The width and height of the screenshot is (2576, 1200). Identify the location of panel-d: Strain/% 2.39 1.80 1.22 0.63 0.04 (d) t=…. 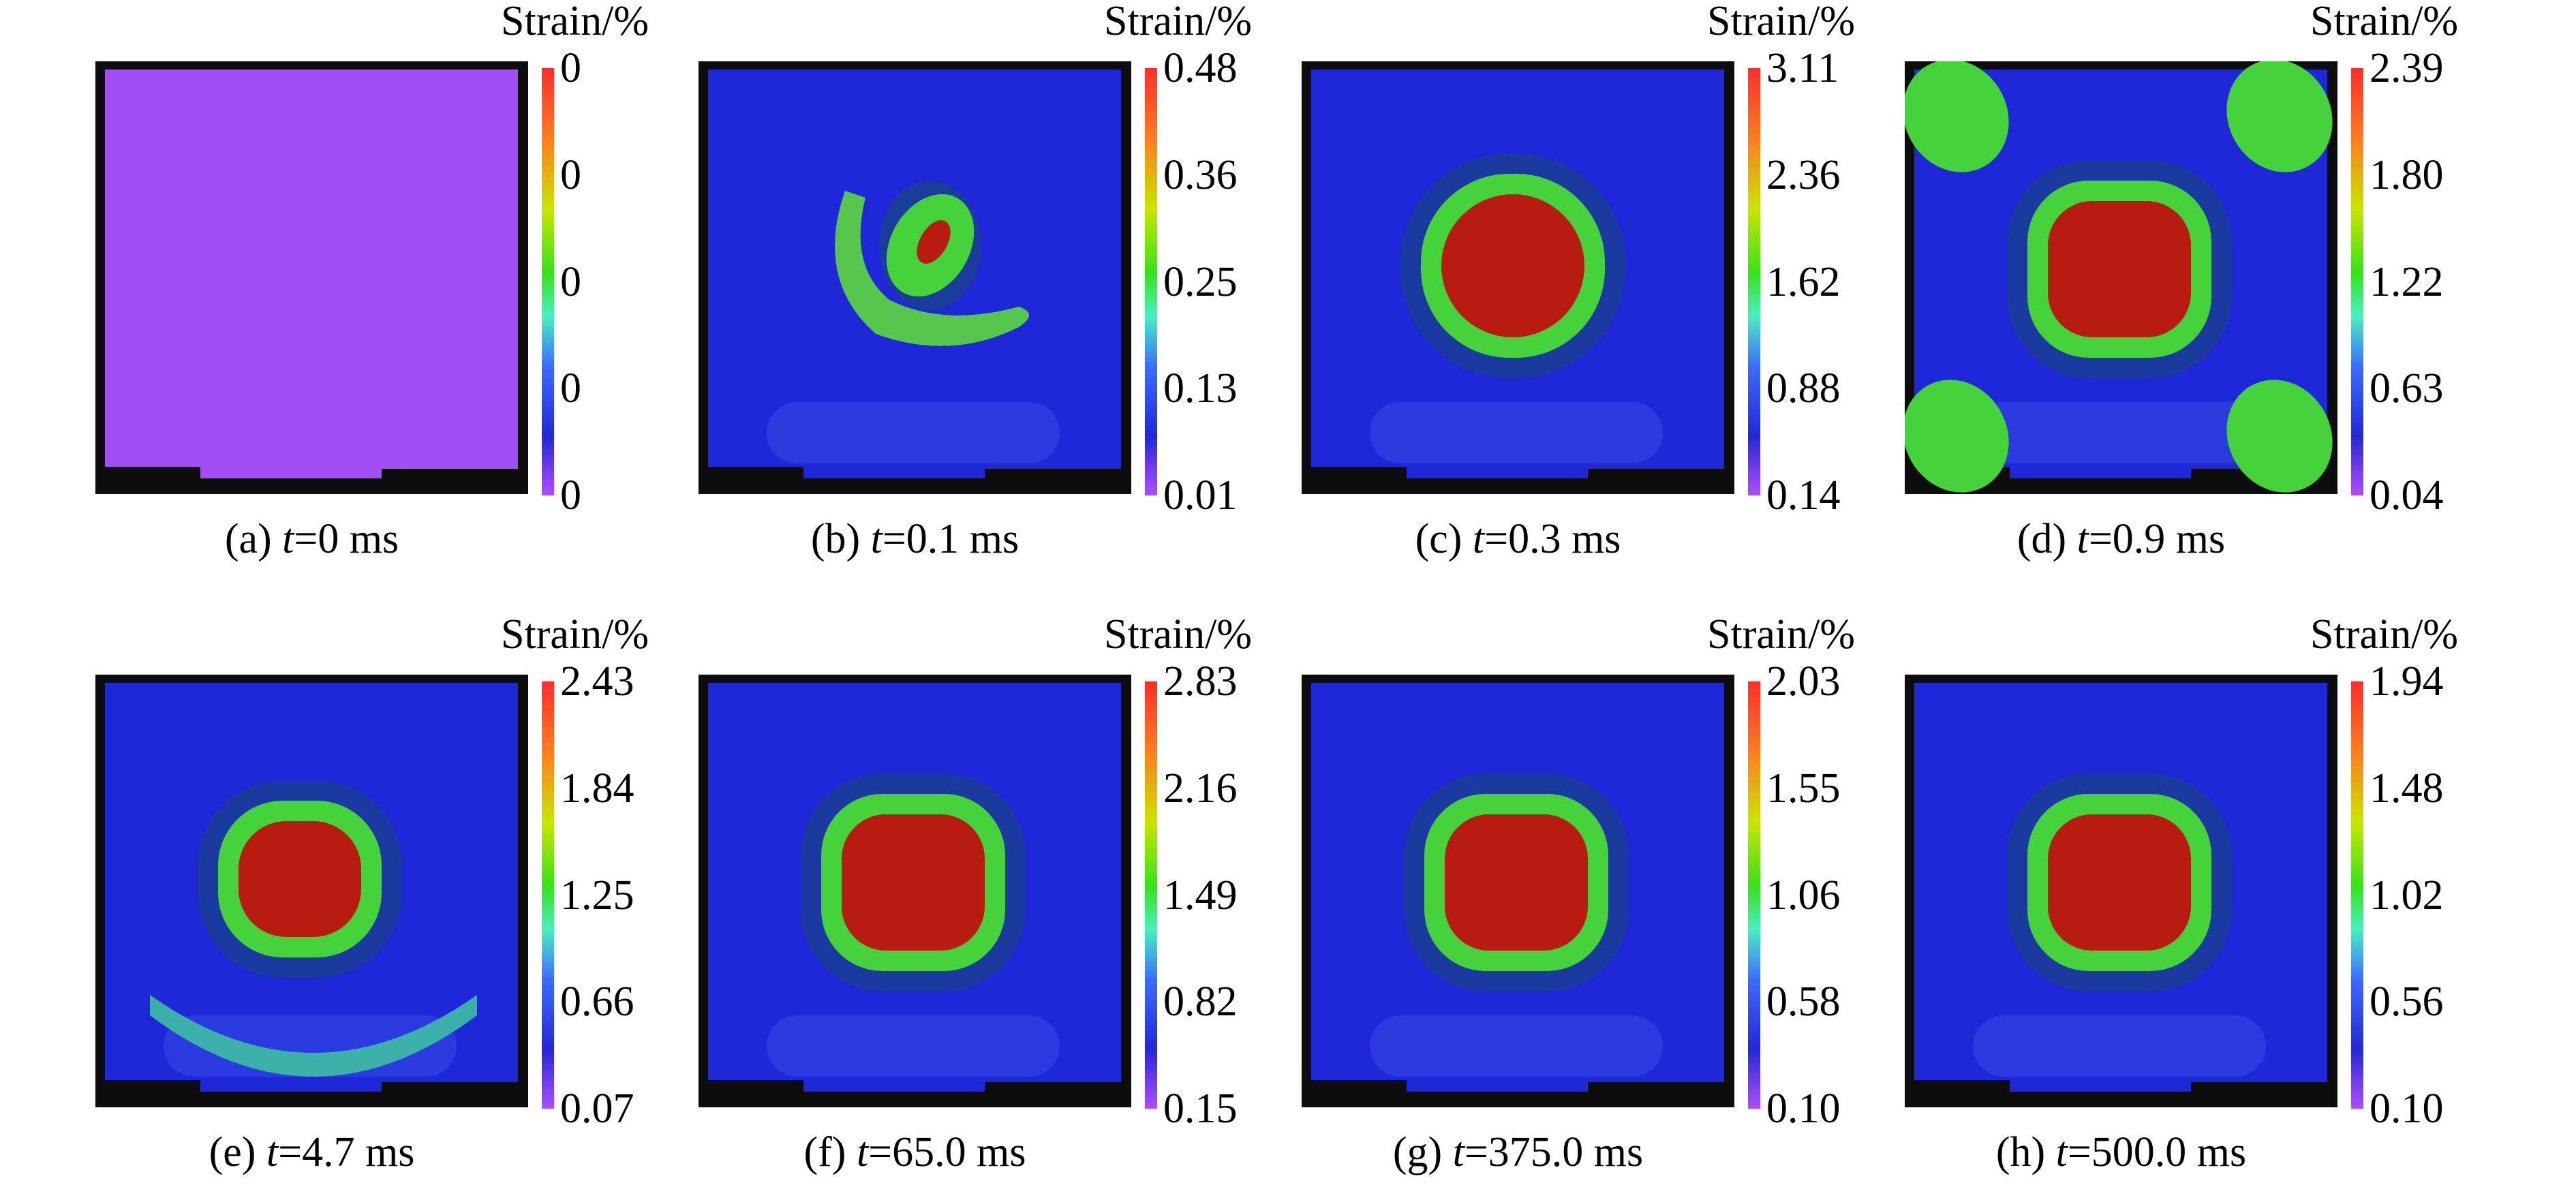
(2133, 293).